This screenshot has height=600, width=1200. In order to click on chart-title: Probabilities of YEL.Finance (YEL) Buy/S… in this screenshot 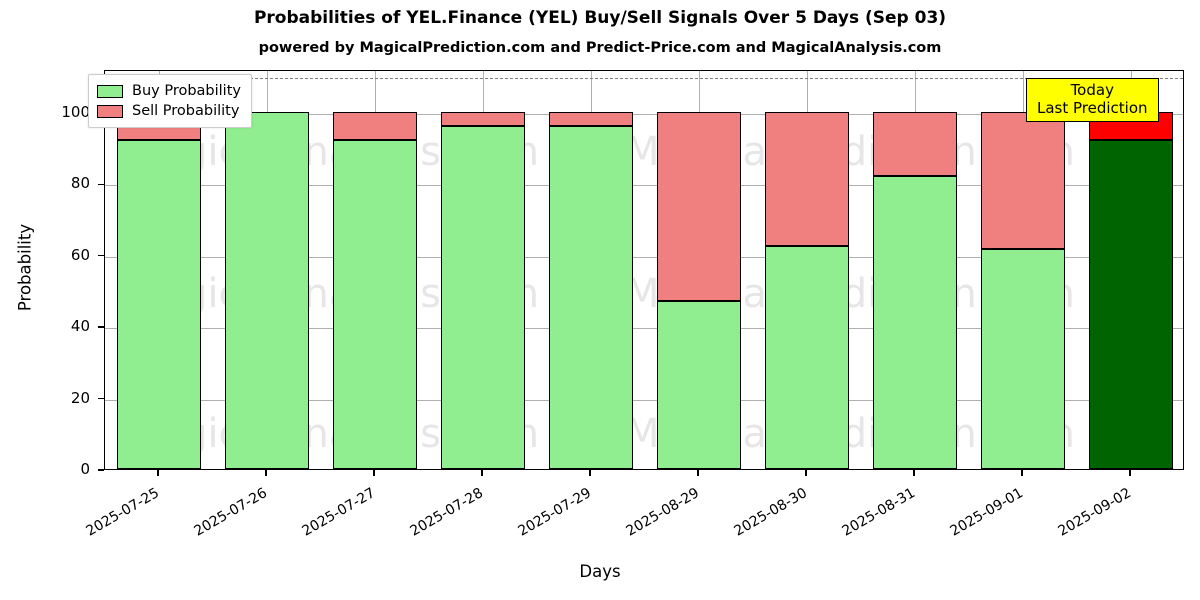, I will do `click(600, 18)`.